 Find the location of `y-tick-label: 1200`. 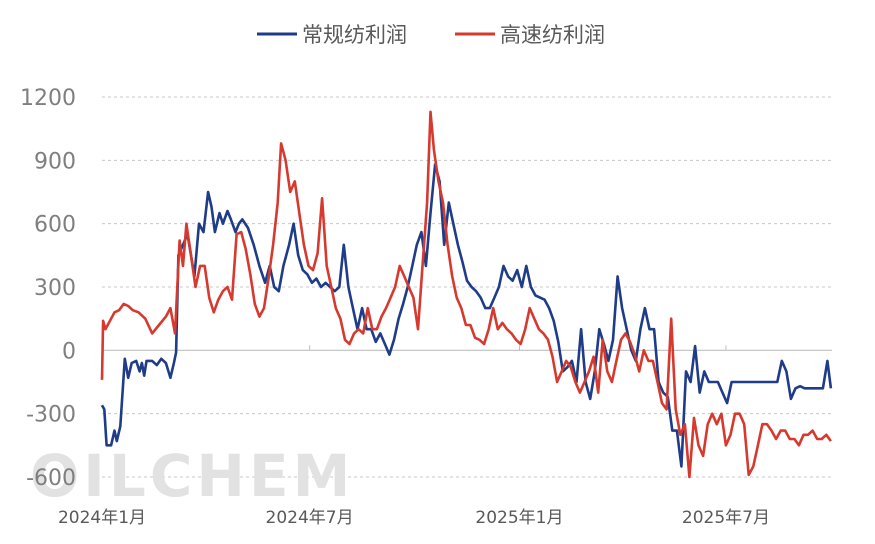

y-tick-label: 1200 is located at coordinates (48, 98).